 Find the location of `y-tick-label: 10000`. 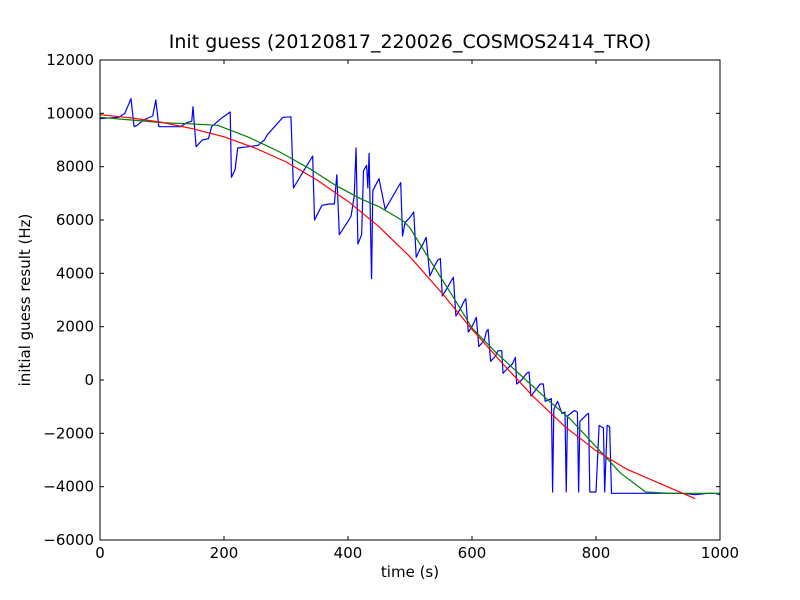

y-tick-label: 10000 is located at coordinates (70, 113).